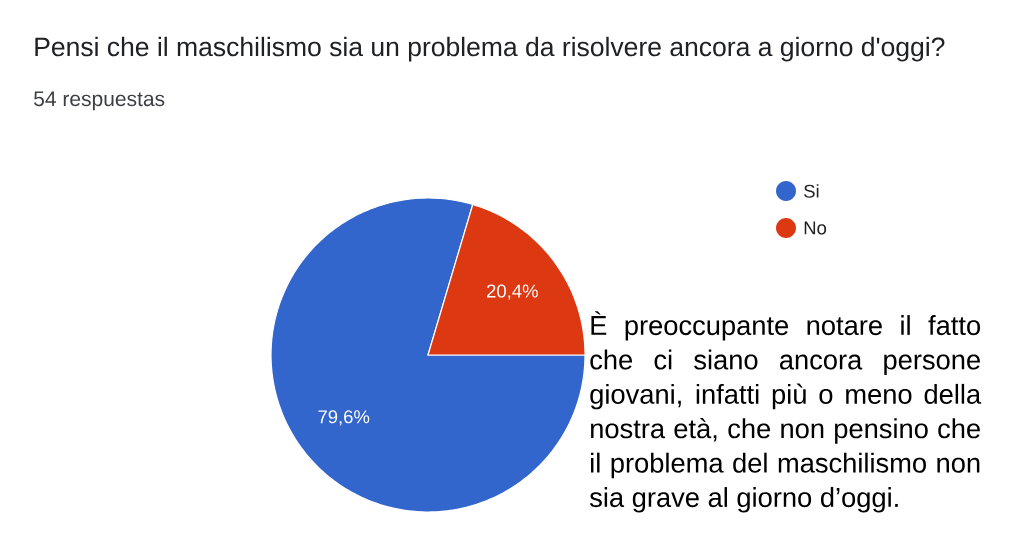 The width and height of the screenshot is (1024, 552). Describe the element at coordinates (490, 49) in the screenshot. I see `chart-title: Pensi che il maschilismo sia un problema da risolvere ancora a giorno d'oggi?` at that location.